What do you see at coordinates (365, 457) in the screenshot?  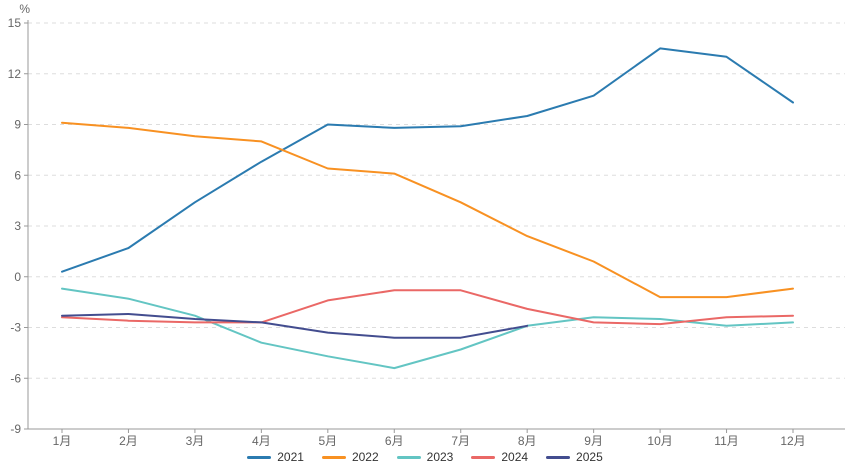 I see `legend-label: 2022` at bounding box center [365, 457].